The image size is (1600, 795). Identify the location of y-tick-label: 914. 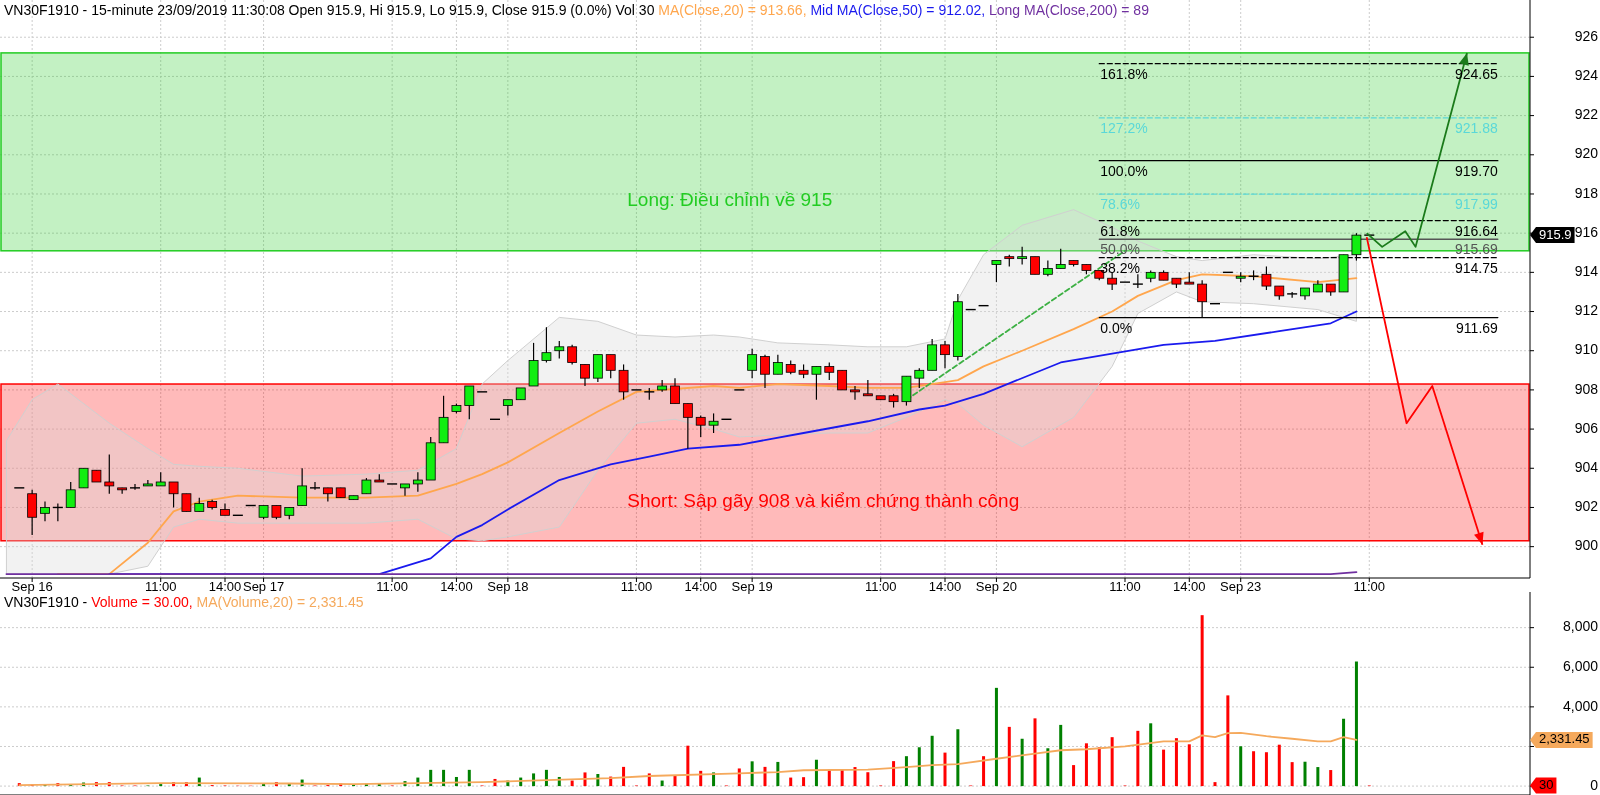
(1586, 271).